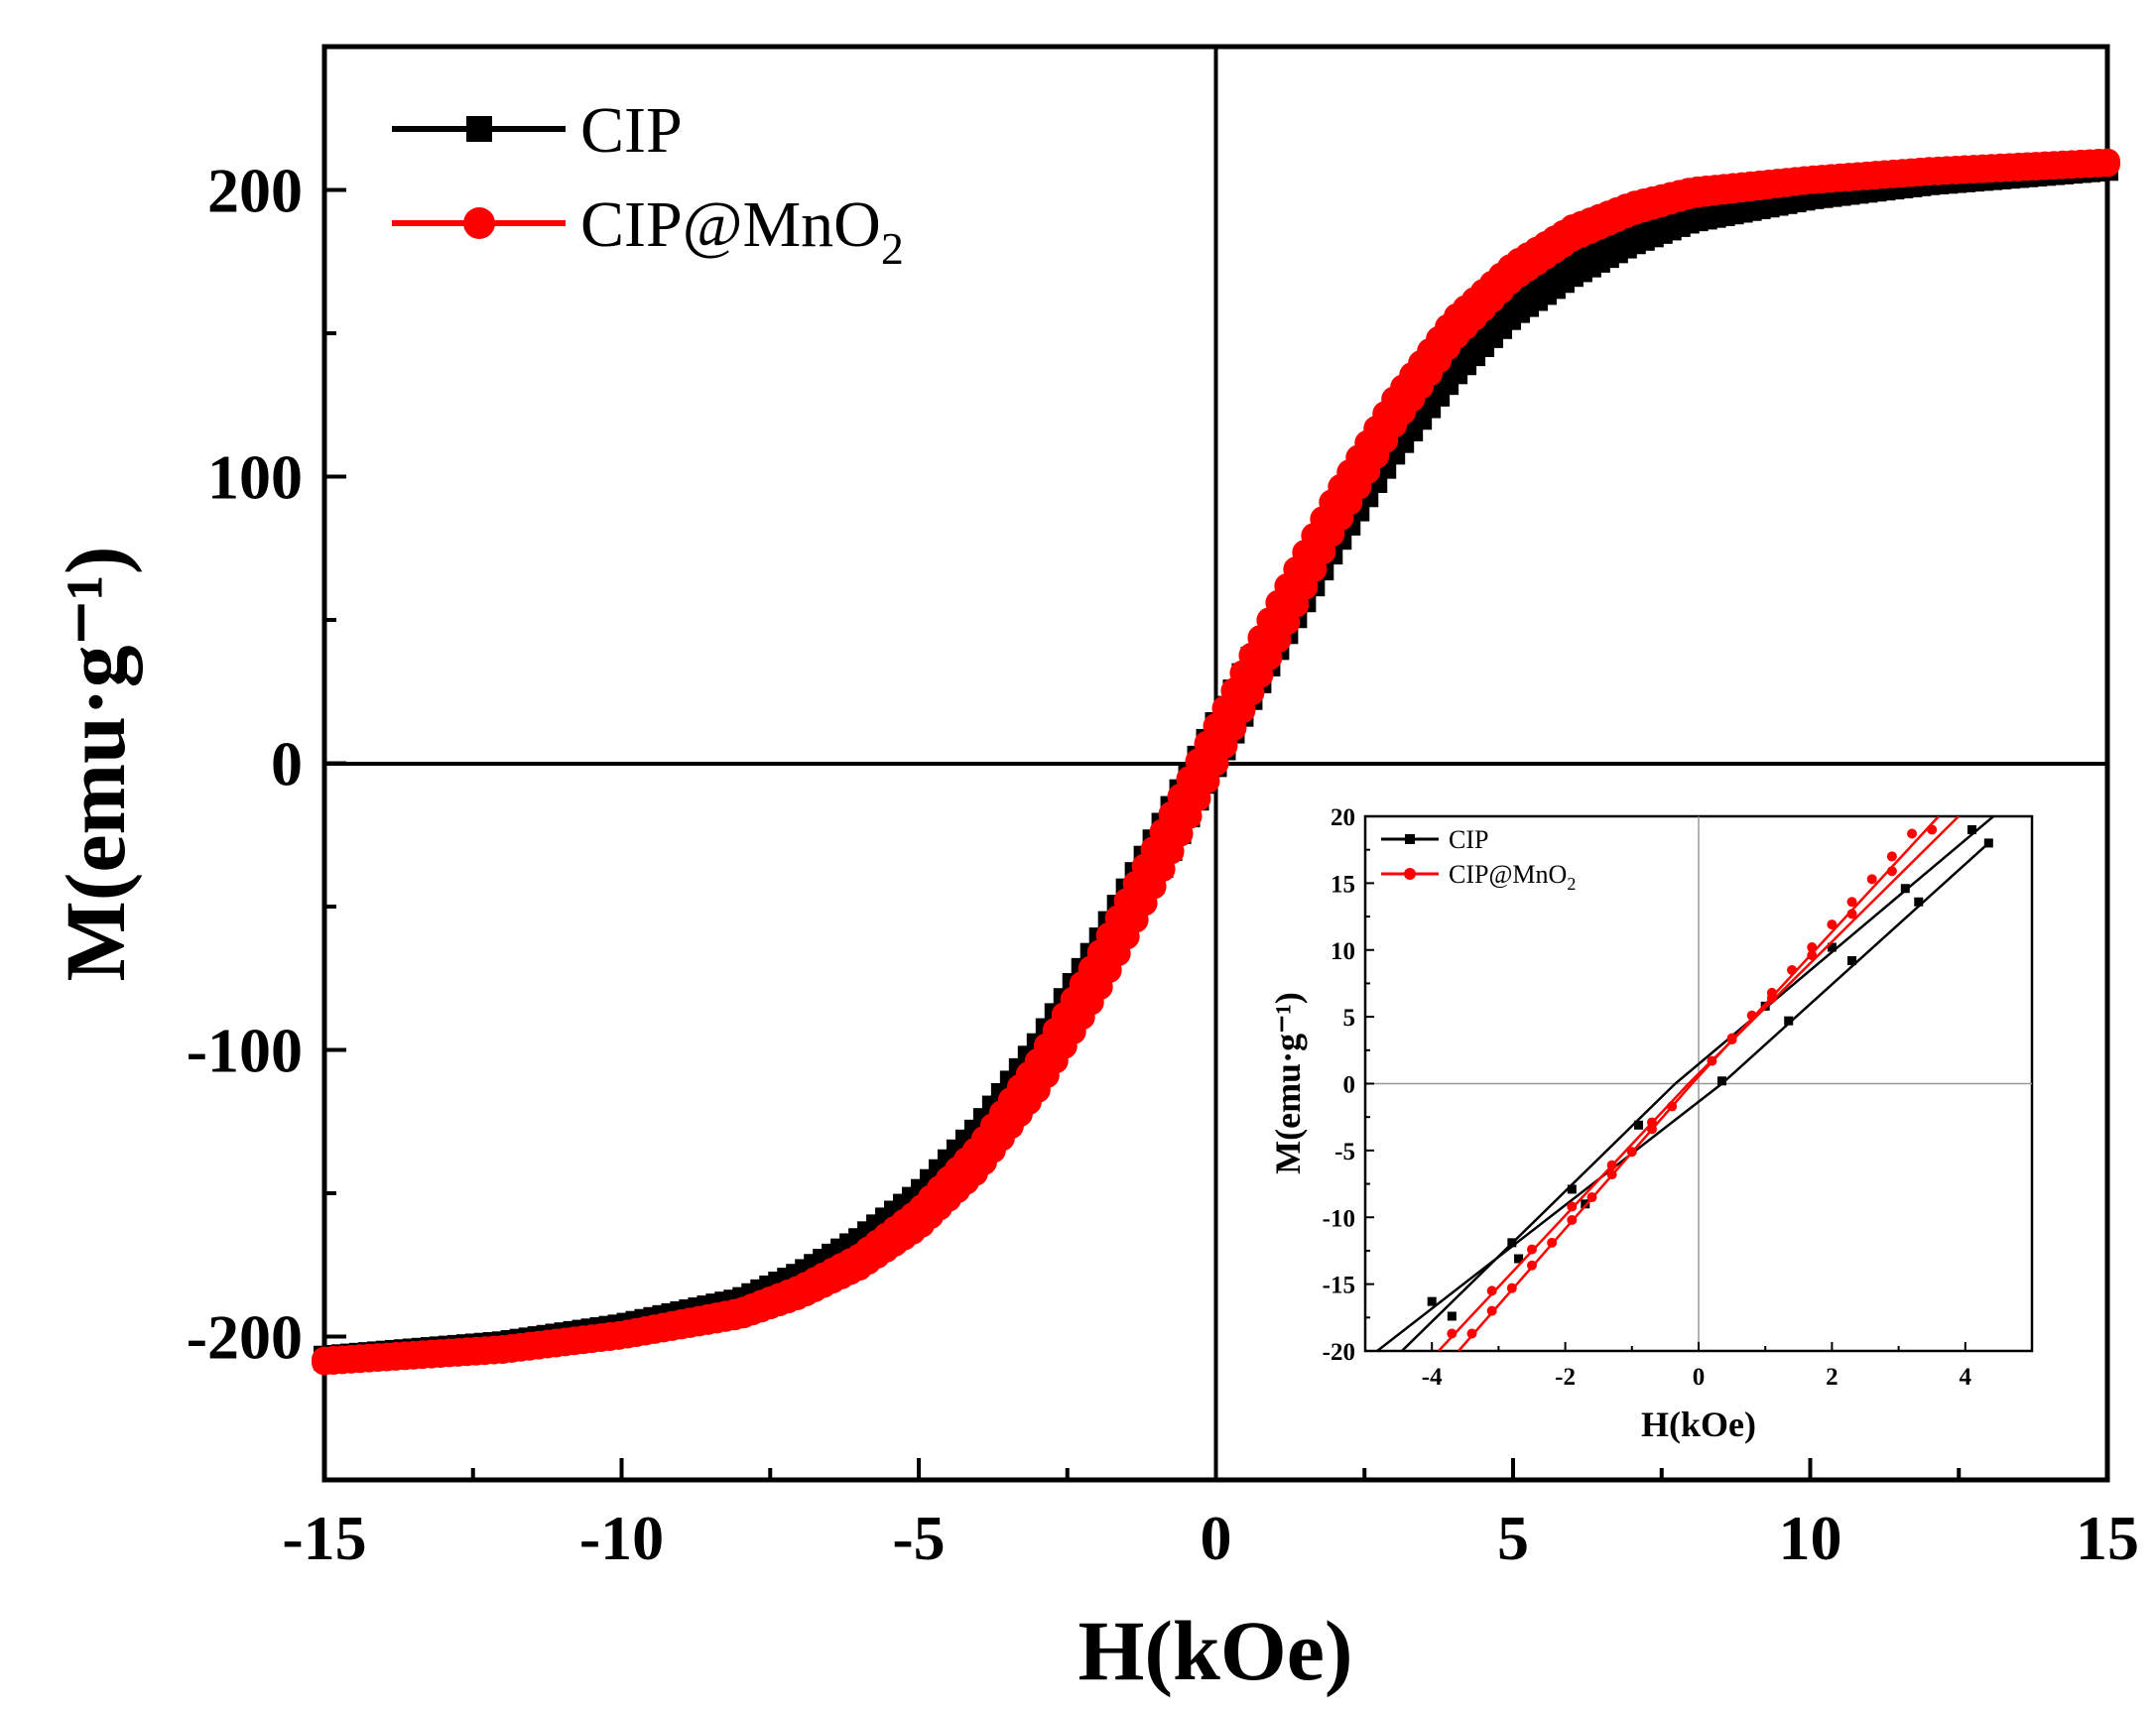 The height and width of the screenshot is (1712, 2156). Describe the element at coordinates (1216, 1538) in the screenshot. I see `x-tick-label: 0` at that location.